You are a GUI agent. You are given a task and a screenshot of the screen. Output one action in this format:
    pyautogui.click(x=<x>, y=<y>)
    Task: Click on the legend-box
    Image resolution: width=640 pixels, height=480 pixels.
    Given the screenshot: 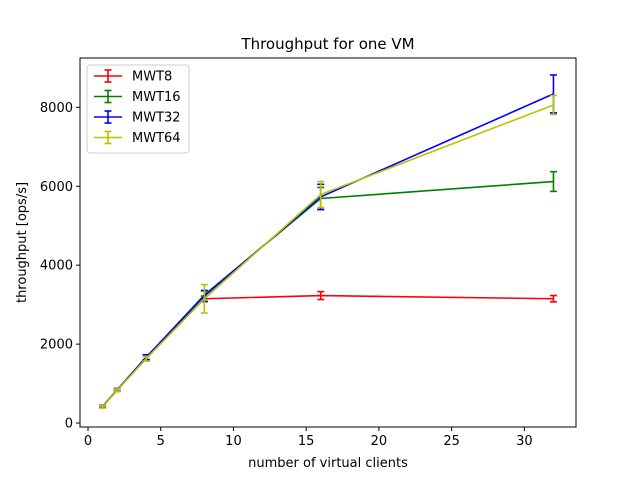 What is the action you would take?
    pyautogui.click(x=138, y=109)
    